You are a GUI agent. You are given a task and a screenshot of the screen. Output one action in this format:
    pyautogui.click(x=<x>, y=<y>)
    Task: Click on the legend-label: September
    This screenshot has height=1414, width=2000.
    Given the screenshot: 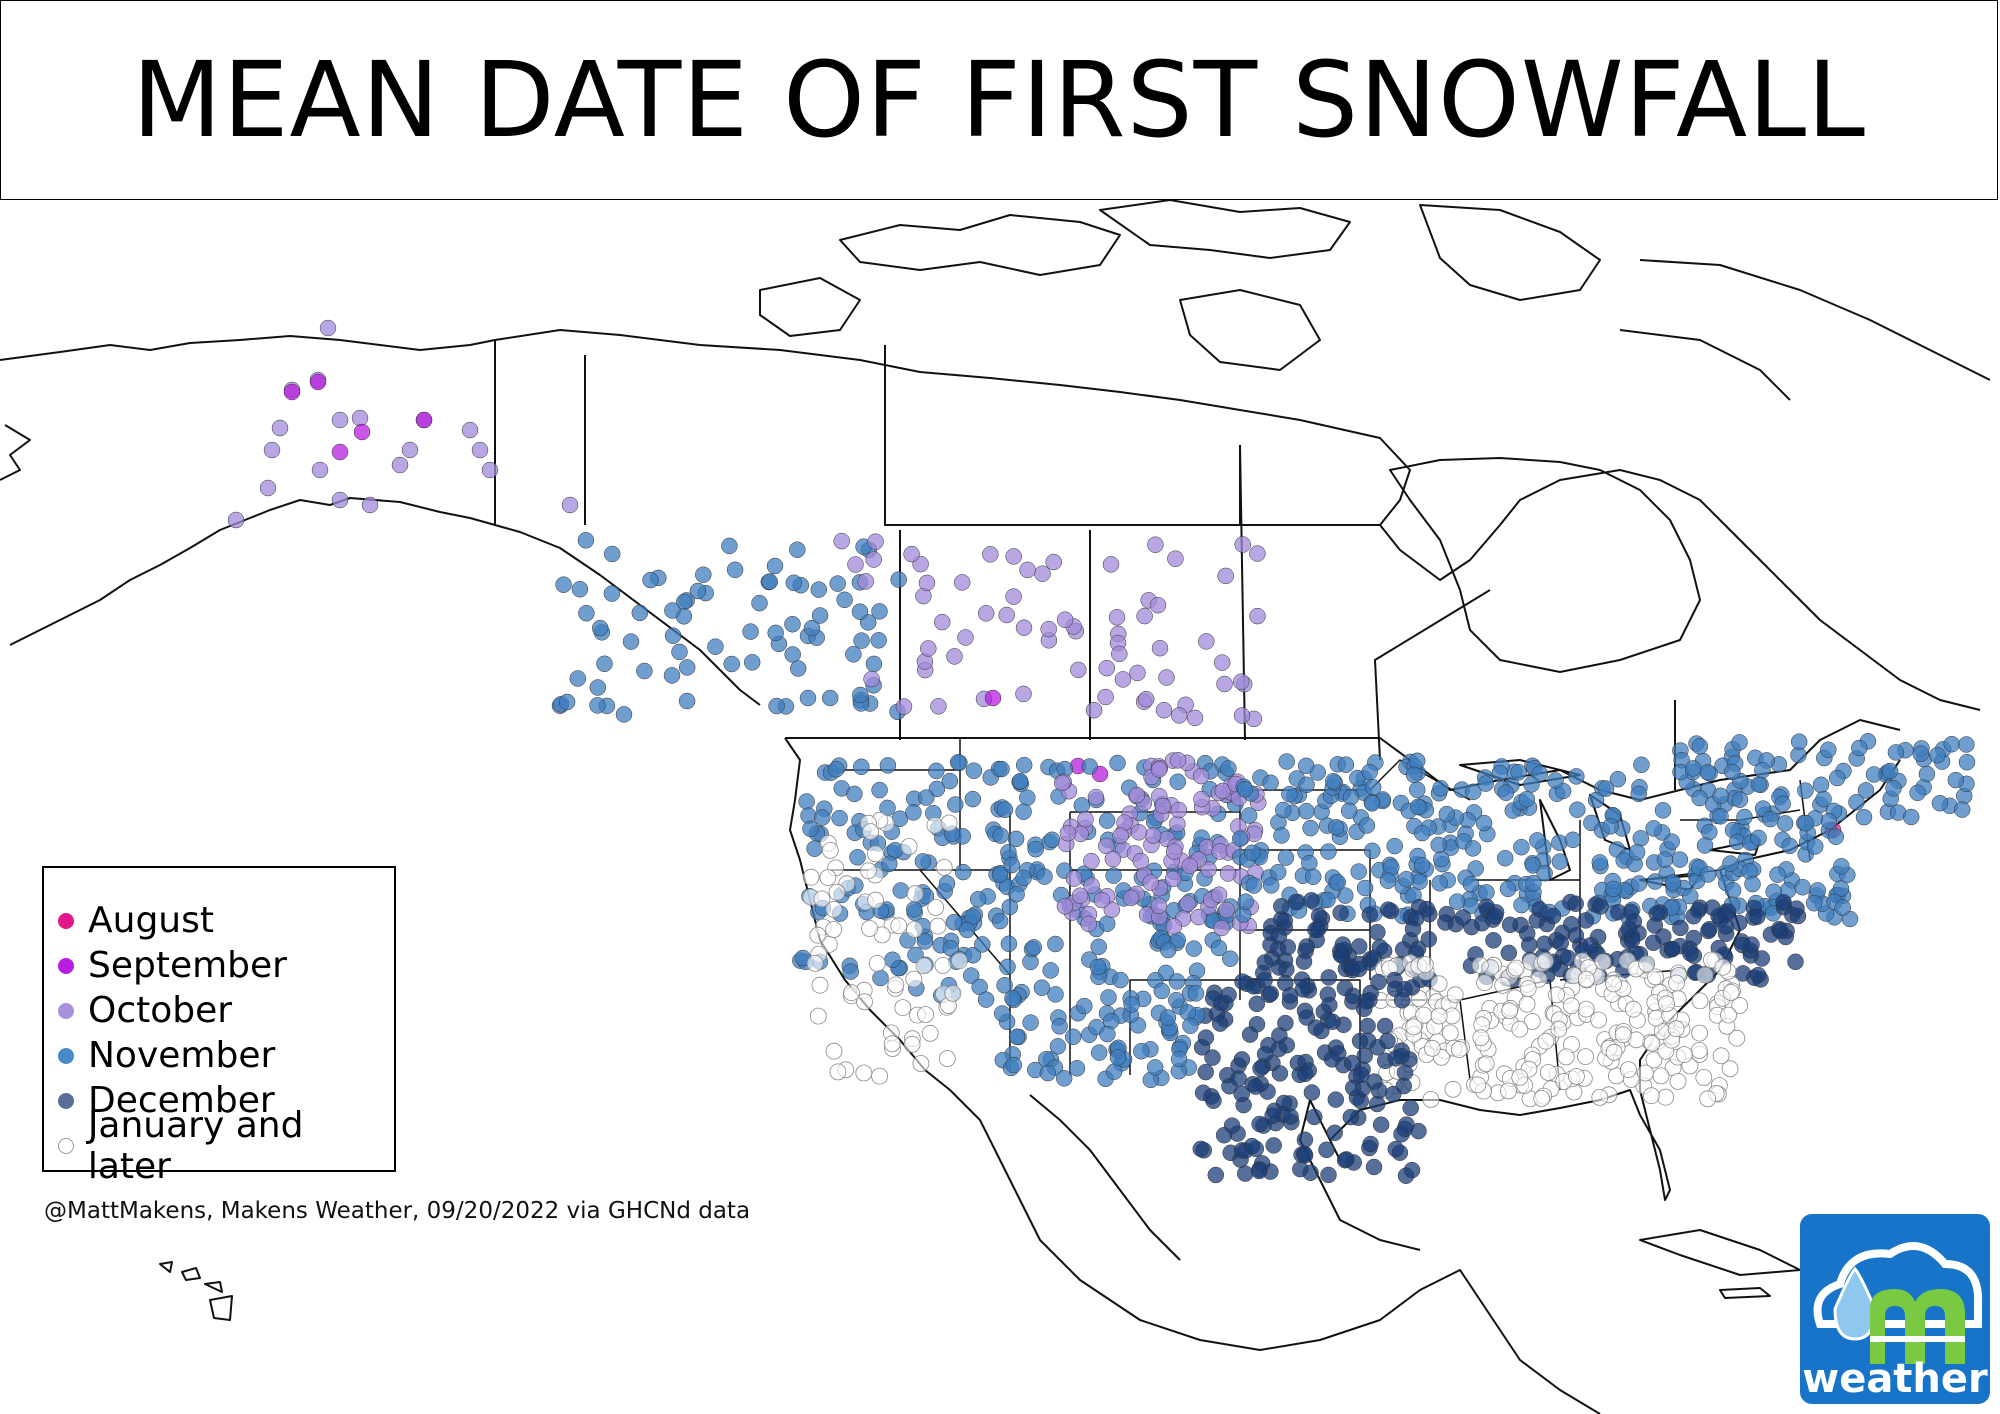 What is the action you would take?
    pyautogui.click(x=187, y=965)
    